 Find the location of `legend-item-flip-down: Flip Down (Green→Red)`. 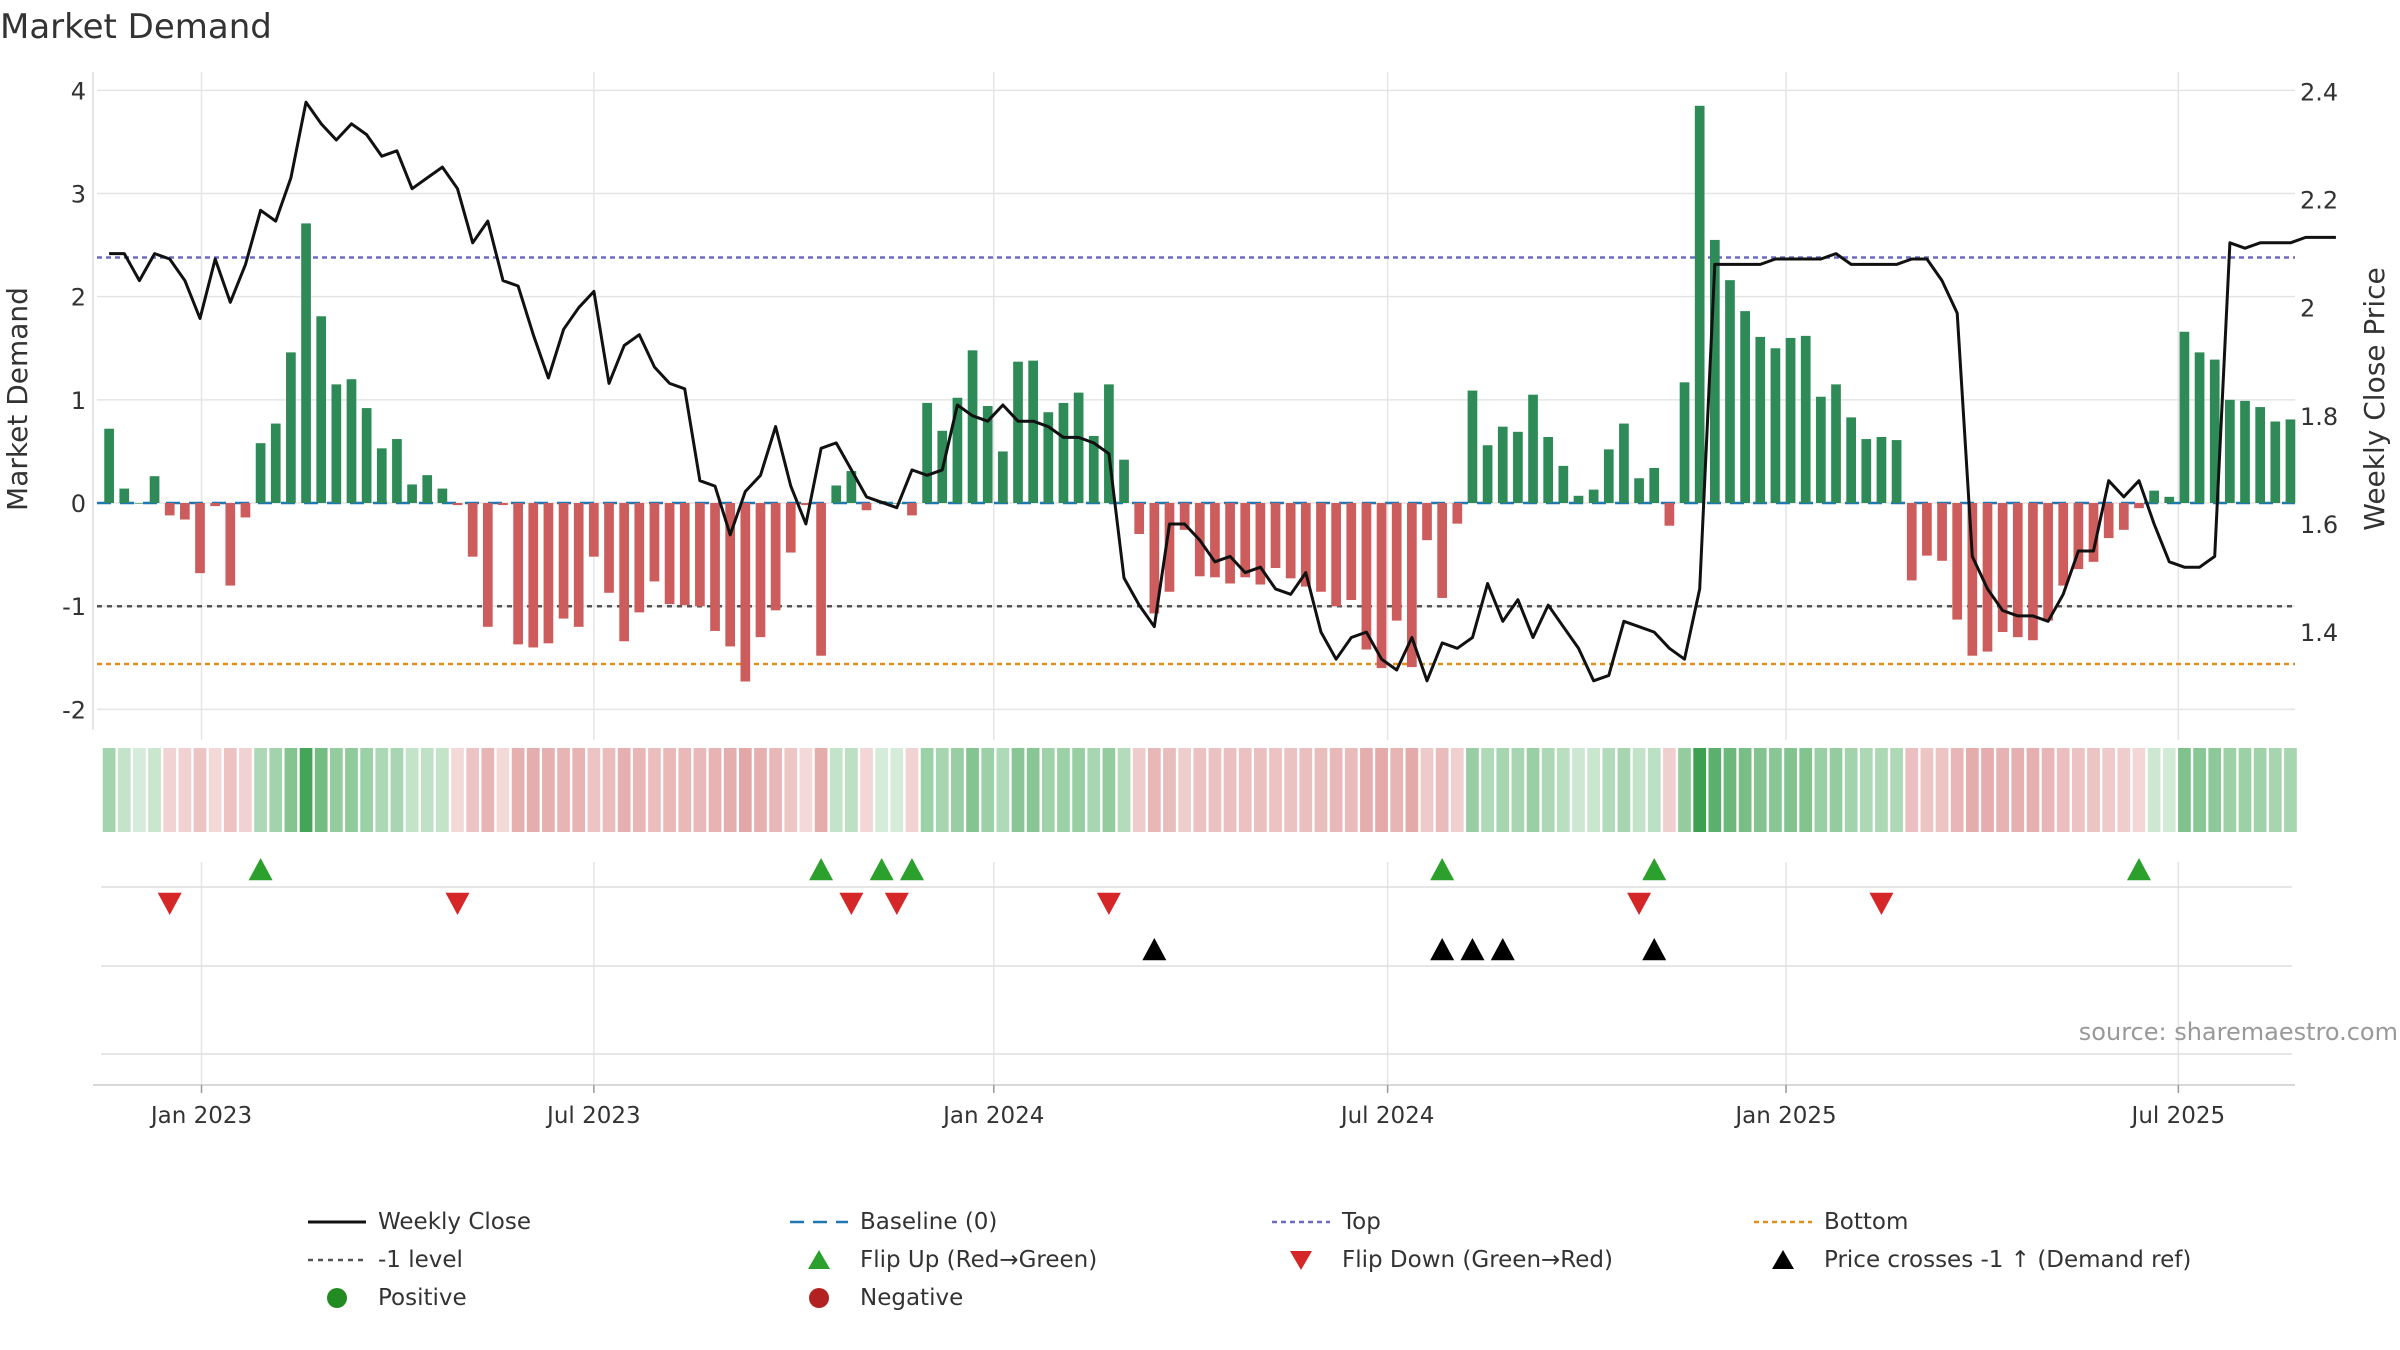

legend-item-flip-down: Flip Down (Green→Red) is located at coordinates (1441, 1260).